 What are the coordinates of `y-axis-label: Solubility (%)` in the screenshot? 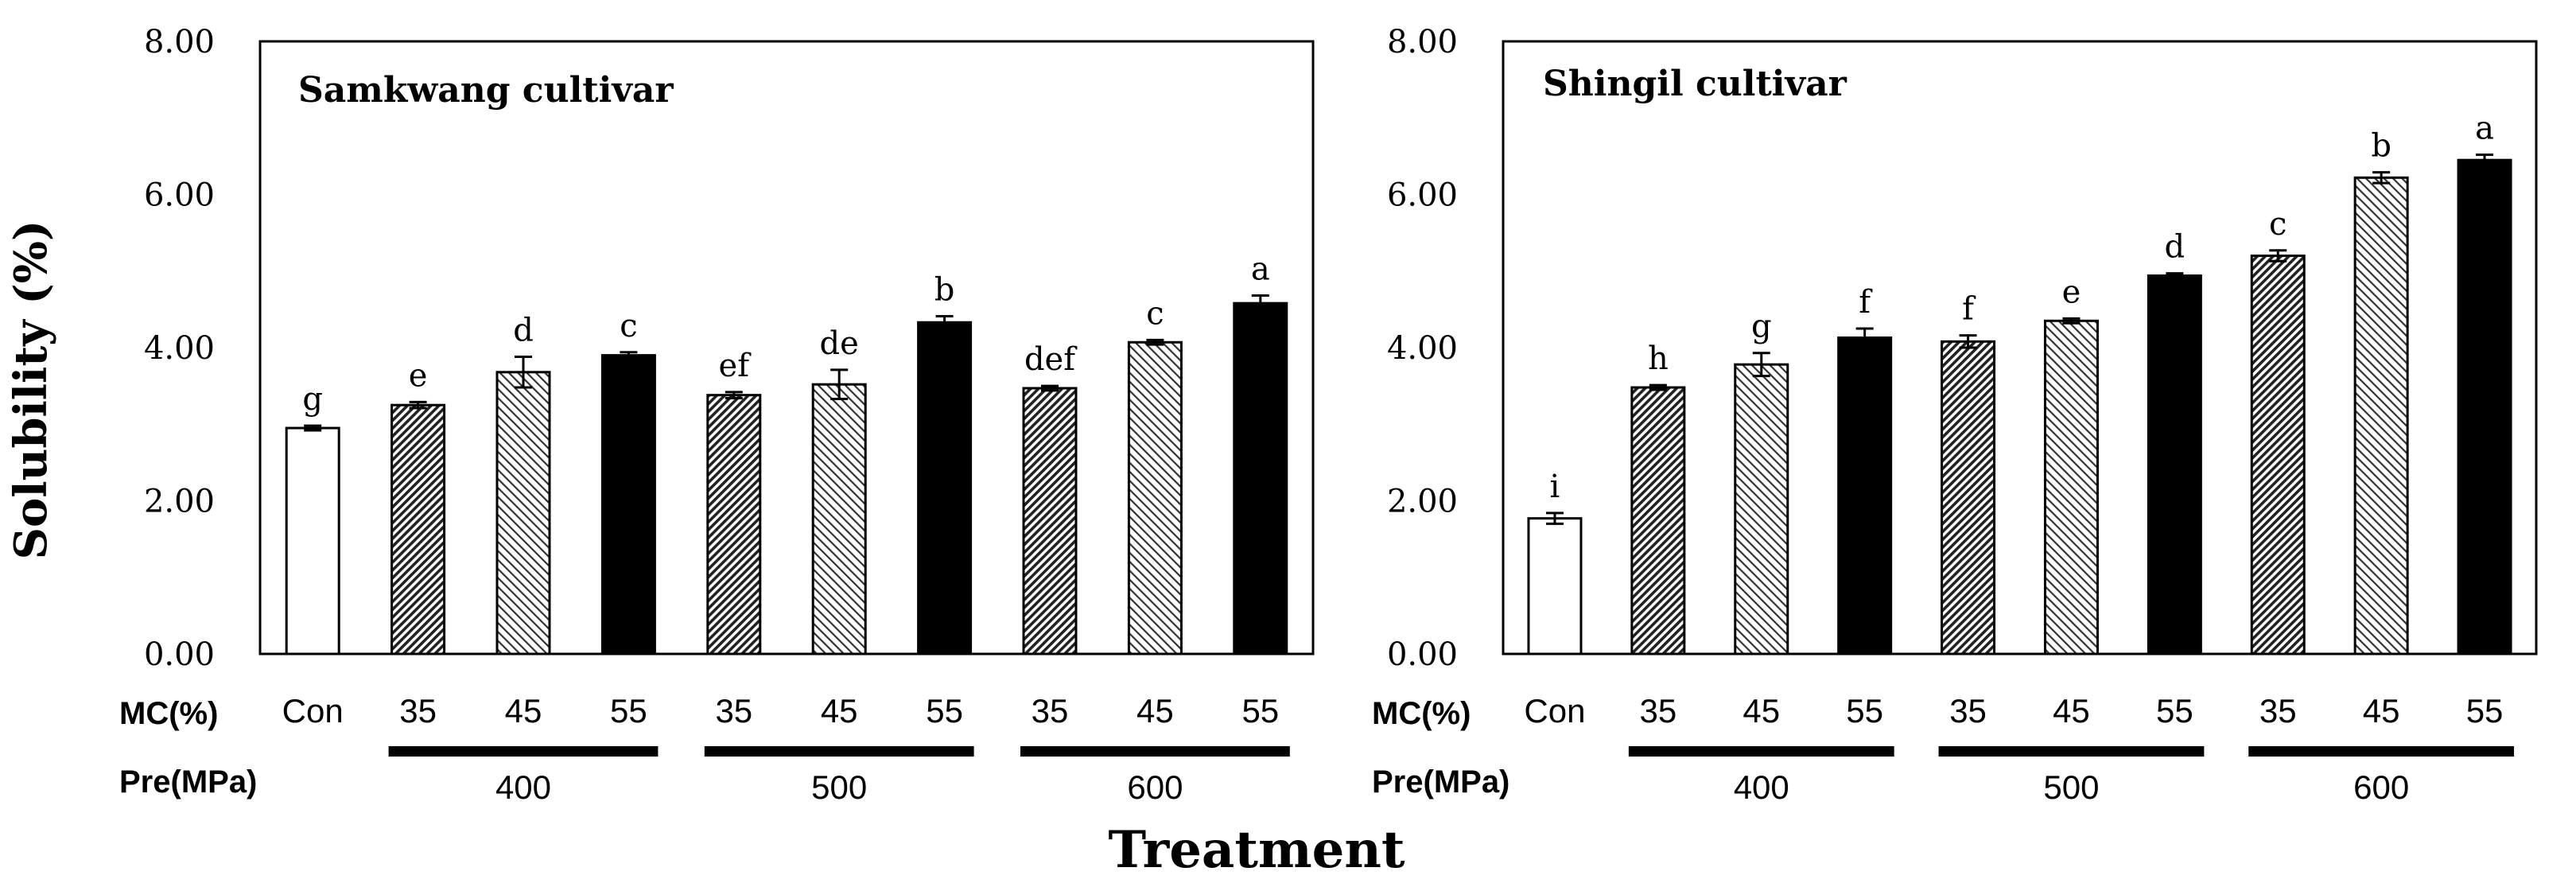 It's located at (31, 390).